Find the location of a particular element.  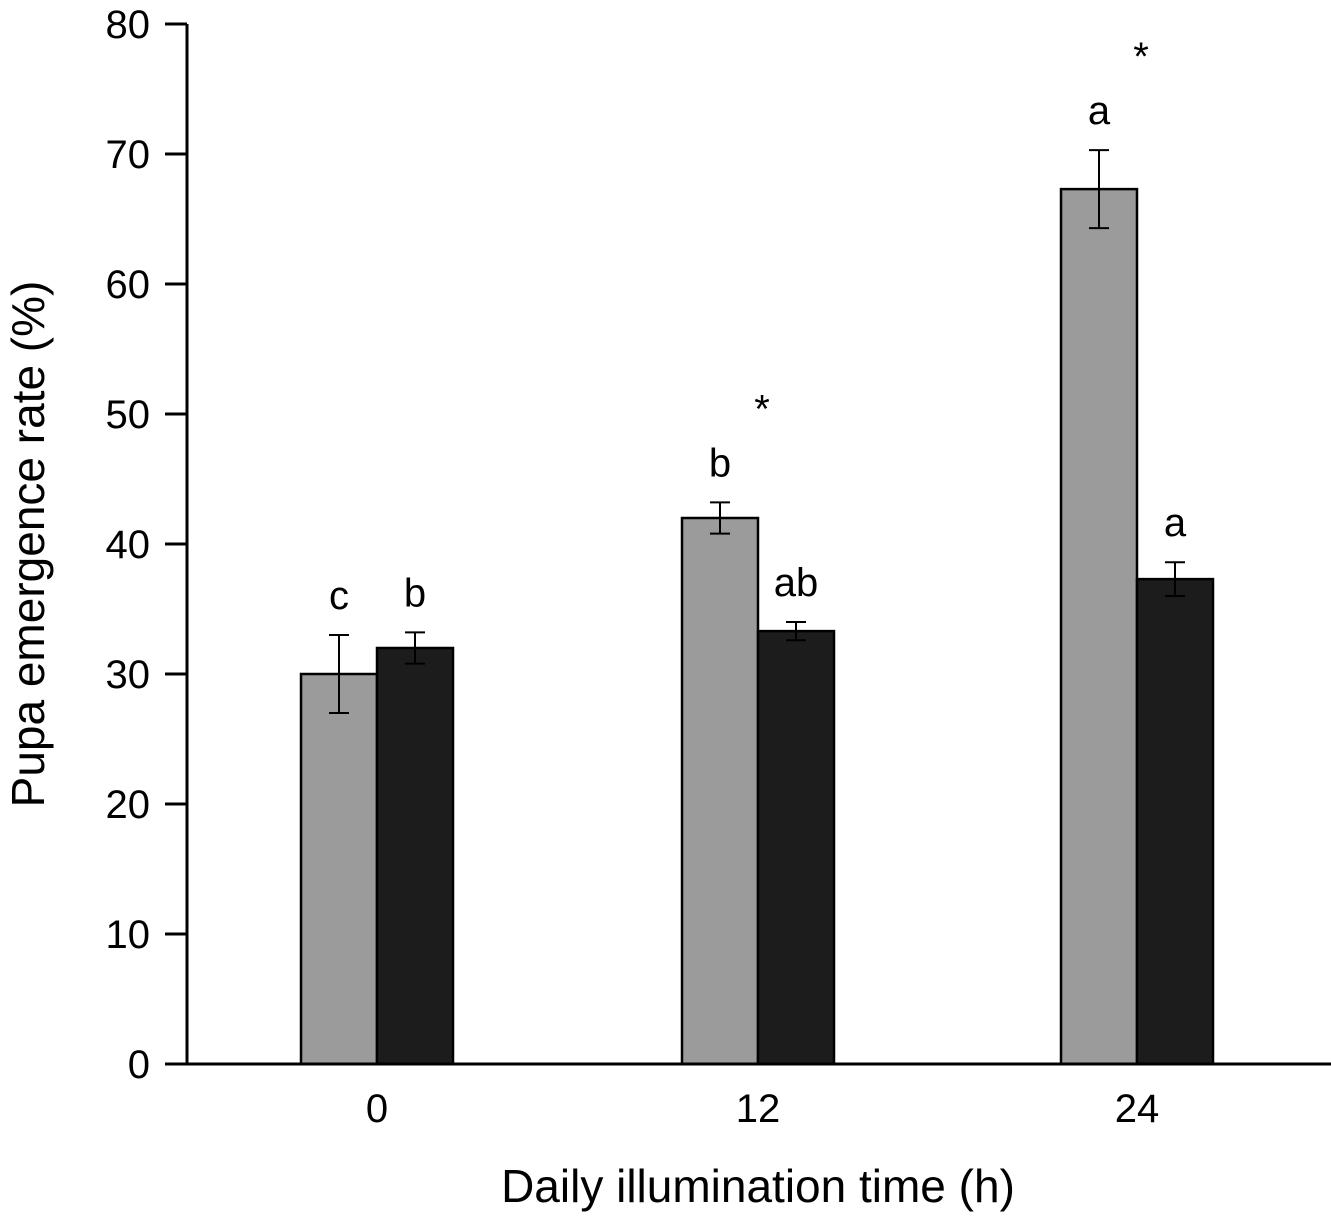

y-tick-label: 80 is located at coordinates (128, 25).